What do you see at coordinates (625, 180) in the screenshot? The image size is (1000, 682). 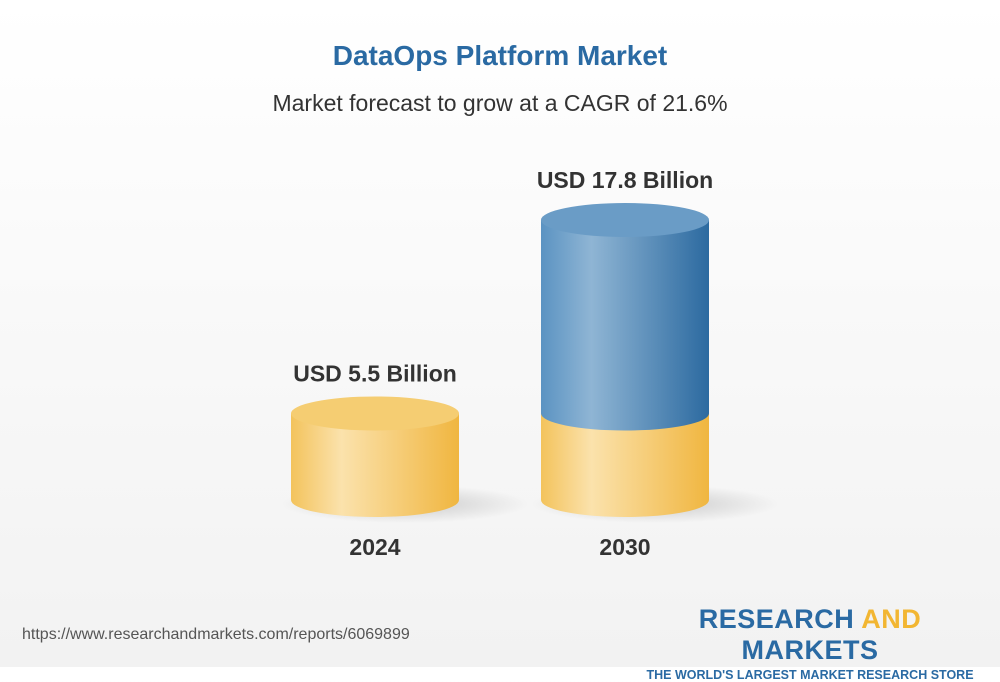 I see `data-label: USD 17.8 Billion` at bounding box center [625, 180].